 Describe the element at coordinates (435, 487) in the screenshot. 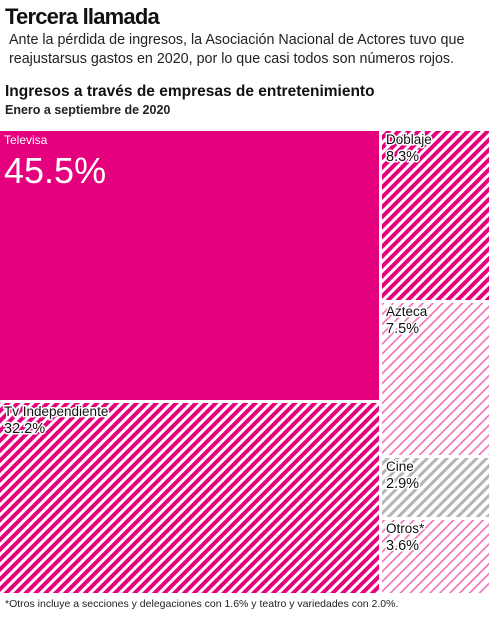

I see `treemap-cell-cine` at that location.